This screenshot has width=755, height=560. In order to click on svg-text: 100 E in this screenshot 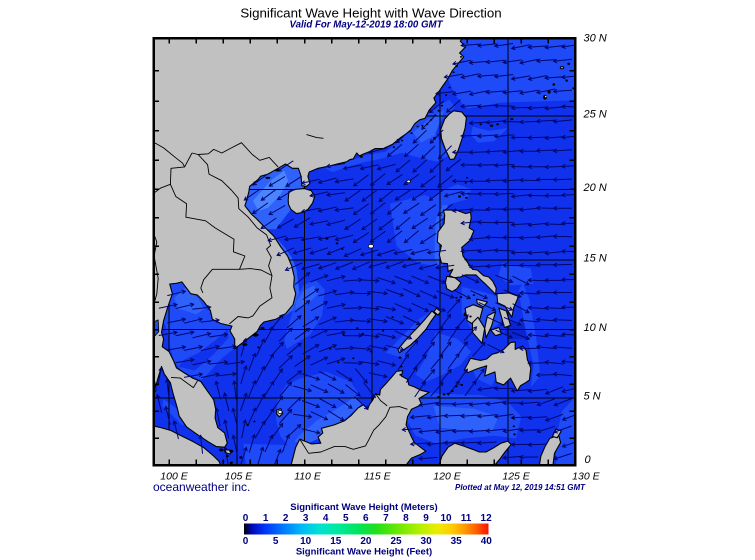, I will do `click(174, 477)`.